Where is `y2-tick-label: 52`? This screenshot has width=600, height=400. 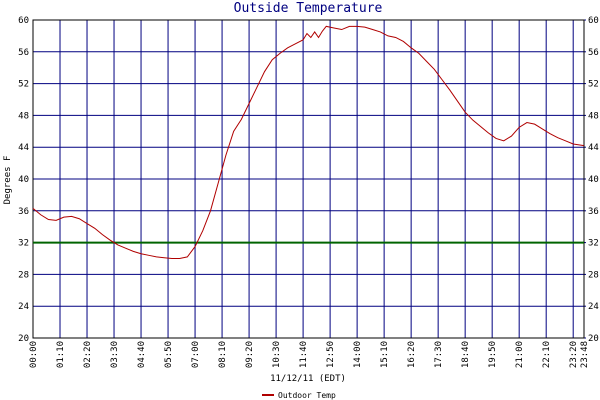 y2-tick-label: 52 is located at coordinates (593, 85).